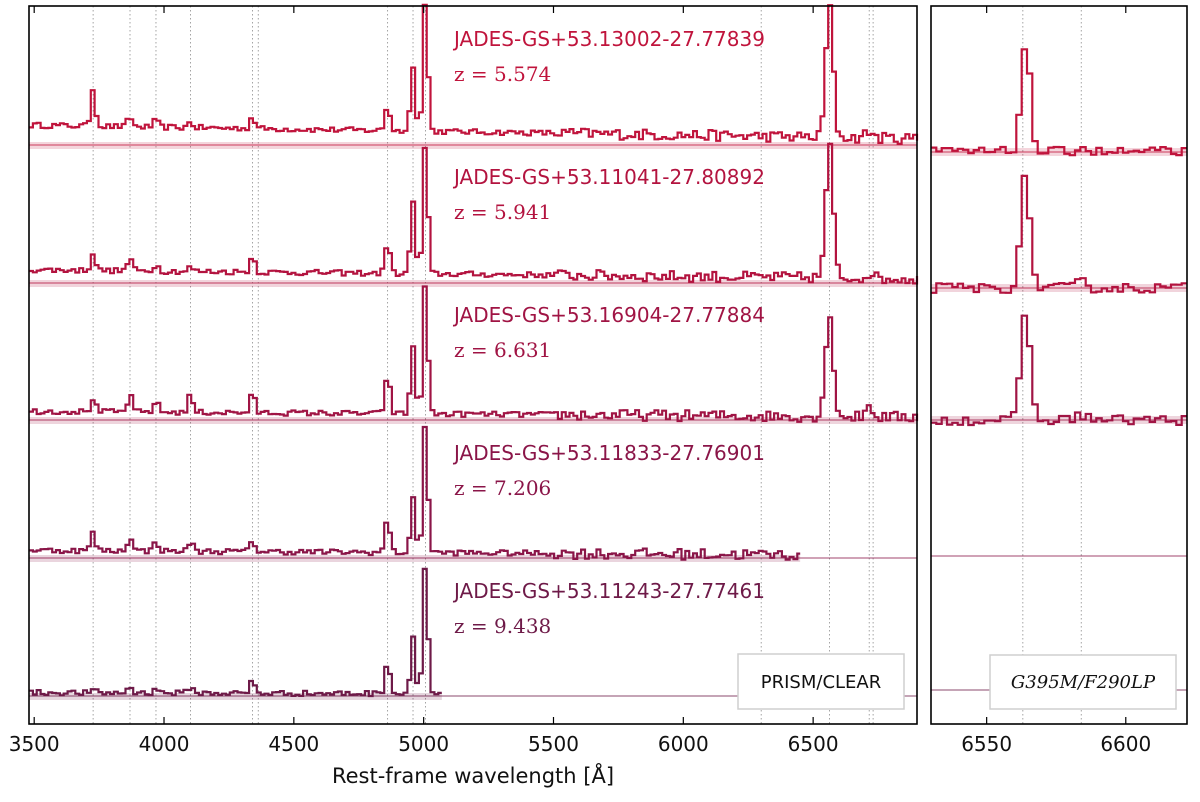 The height and width of the screenshot is (802, 1200). I want to click on x-tick-label: 6550, so click(986, 744).